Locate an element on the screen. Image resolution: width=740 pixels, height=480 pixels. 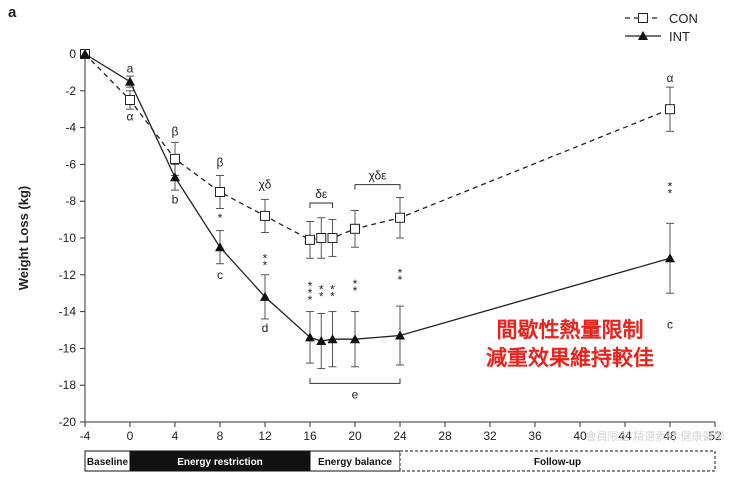
y-axis-ticks: 0 -2 -4 -6 -8 -10 -12 -14 -16 -18 -20 is located at coordinates (72, 238).